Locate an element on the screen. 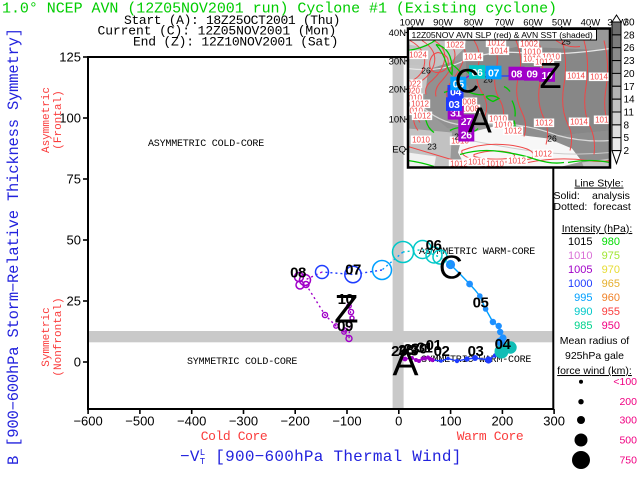  svg-text: 970 is located at coordinates (611, 270).